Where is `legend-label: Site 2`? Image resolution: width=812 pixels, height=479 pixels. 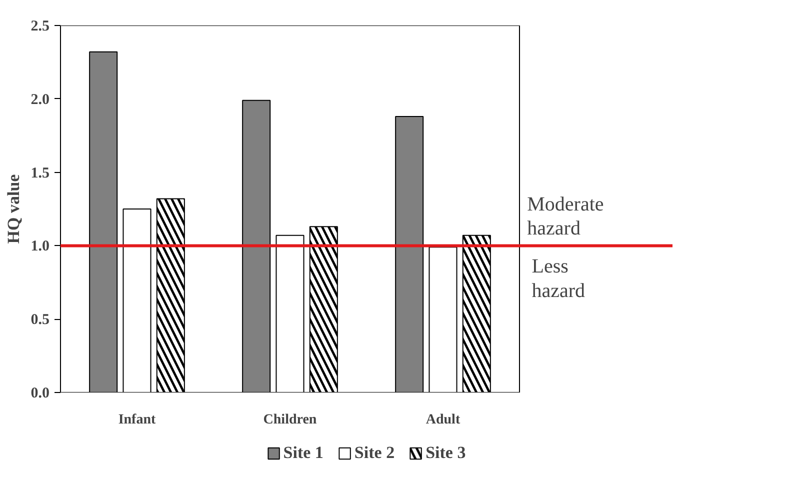
legend-label: Site 2 is located at coordinates (374, 452).